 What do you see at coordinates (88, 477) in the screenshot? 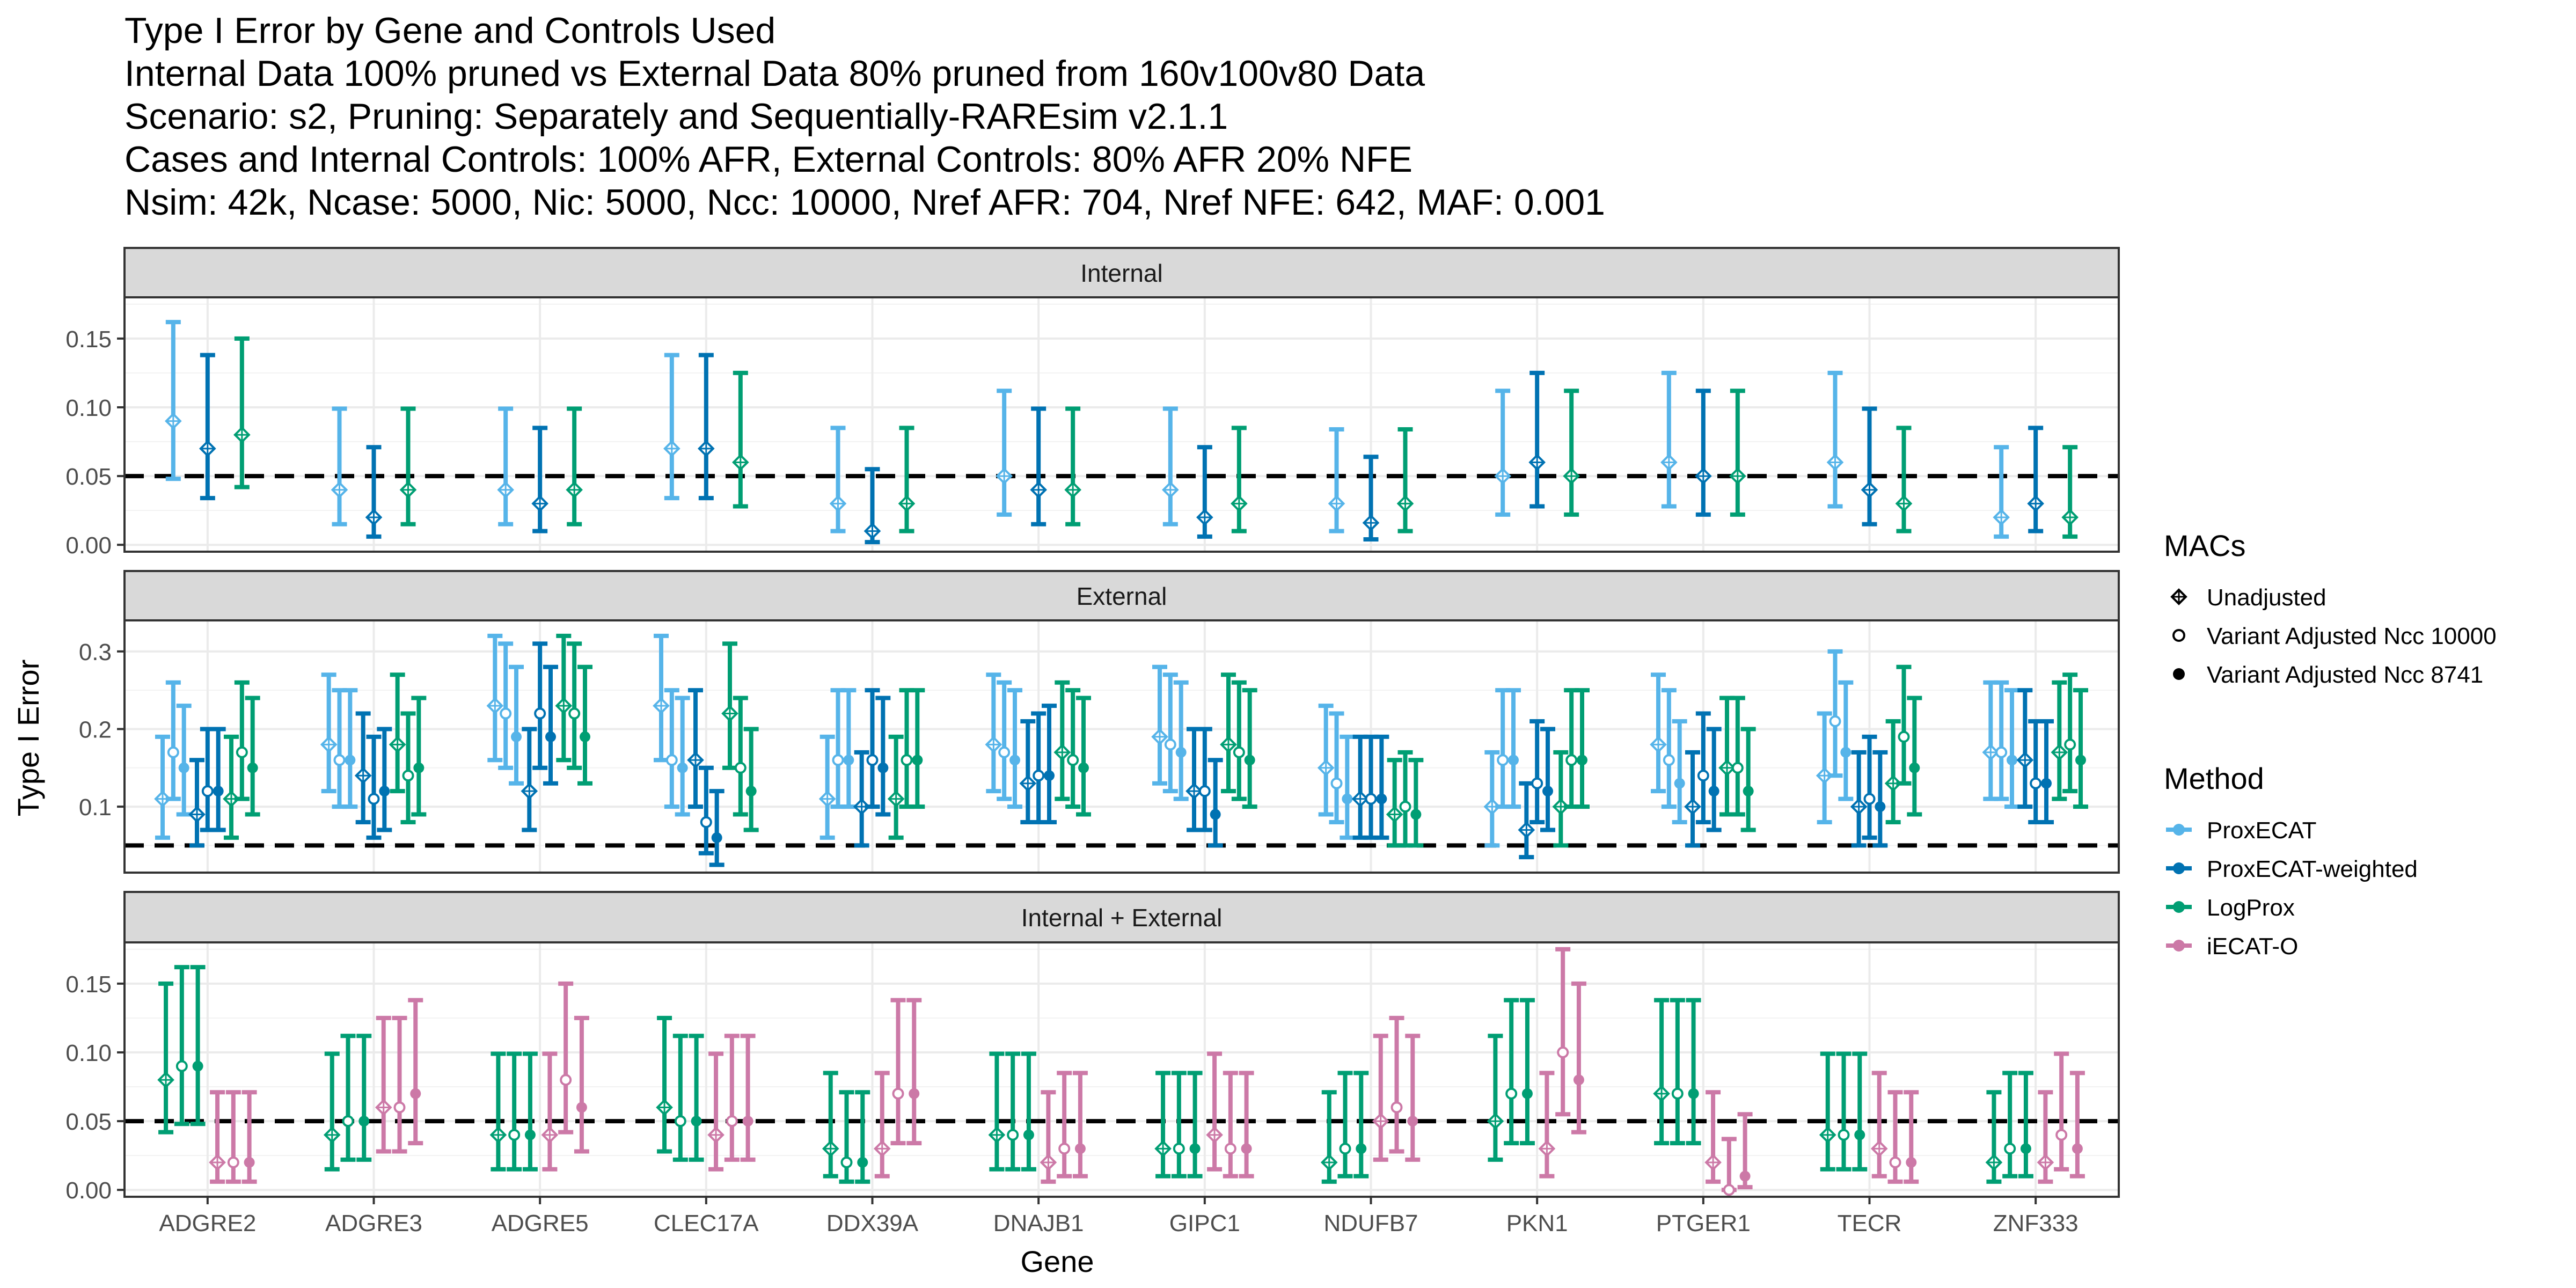
I see `y-tick-label: 0.05` at bounding box center [88, 477].